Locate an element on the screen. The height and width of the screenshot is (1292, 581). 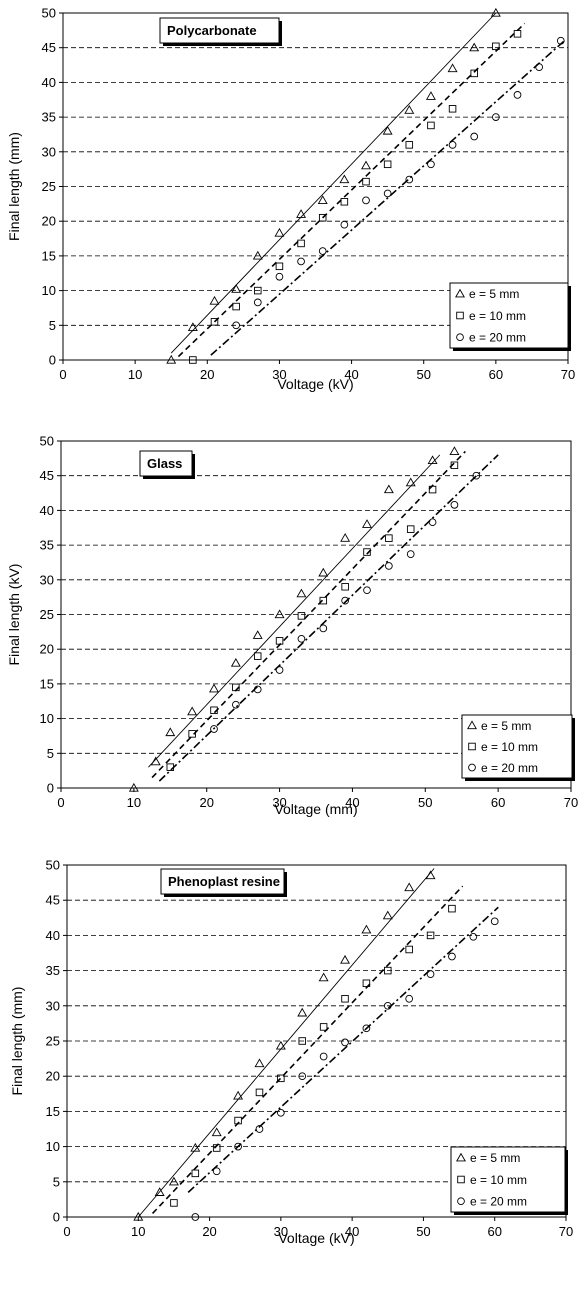
legend-triangle-point is located at coordinates (460, 293).